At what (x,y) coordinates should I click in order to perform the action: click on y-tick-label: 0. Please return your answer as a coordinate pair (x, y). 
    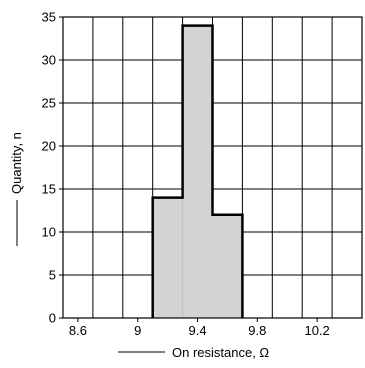
    Looking at the image, I should click on (52, 318).